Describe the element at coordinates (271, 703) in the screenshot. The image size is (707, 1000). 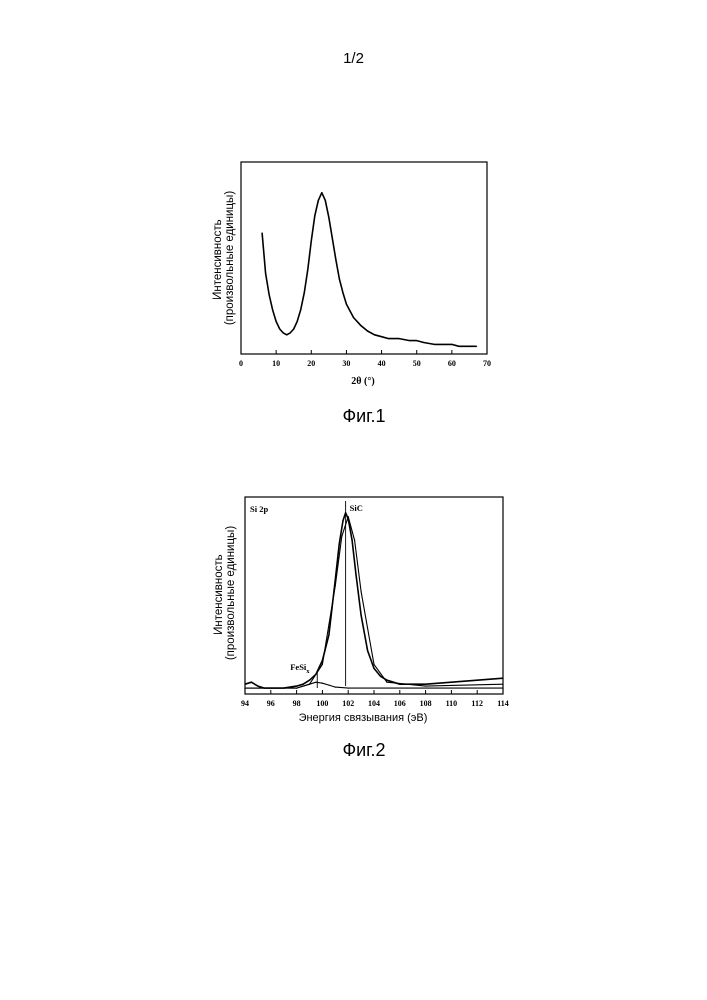
I see `x-tick-label: 96` at that location.